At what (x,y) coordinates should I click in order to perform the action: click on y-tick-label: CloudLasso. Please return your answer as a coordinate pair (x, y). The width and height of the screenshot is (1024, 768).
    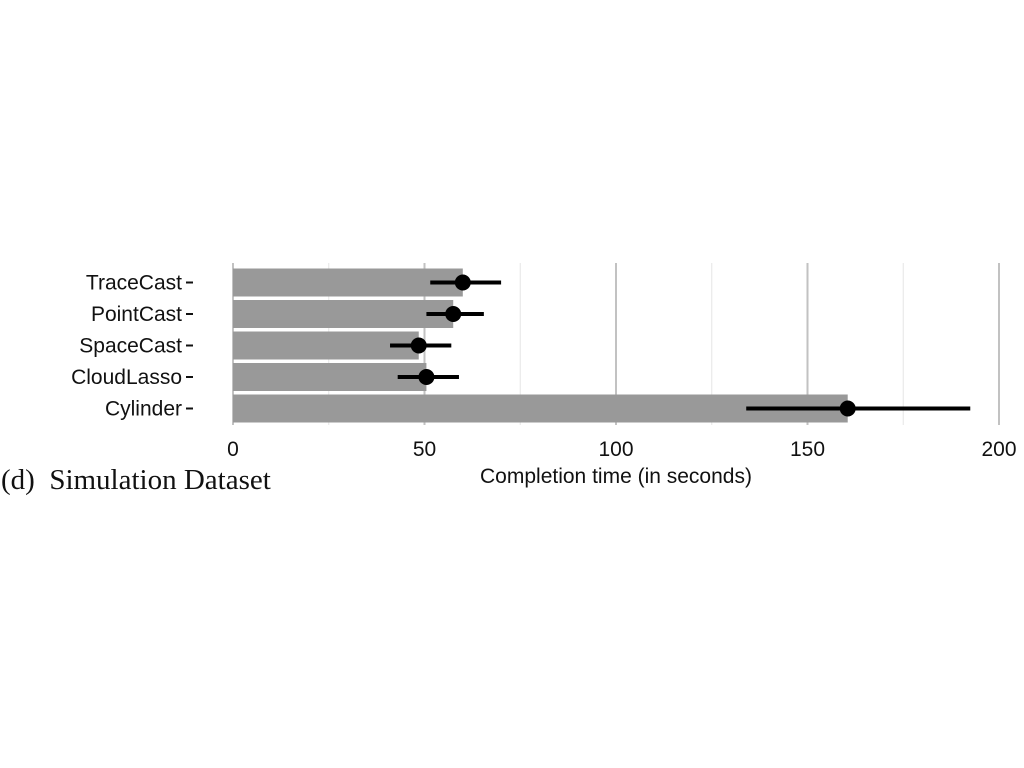
    Looking at the image, I should click on (126, 377).